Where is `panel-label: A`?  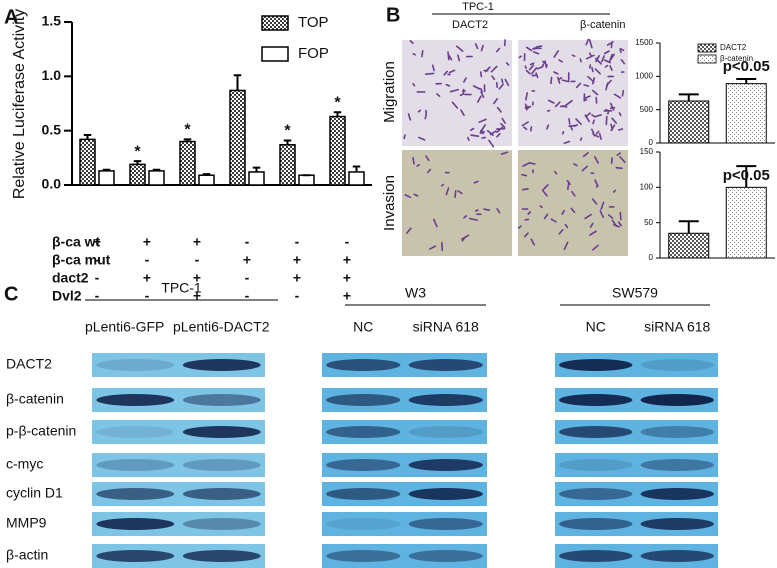 panel-label: A is located at coordinates (11, 17).